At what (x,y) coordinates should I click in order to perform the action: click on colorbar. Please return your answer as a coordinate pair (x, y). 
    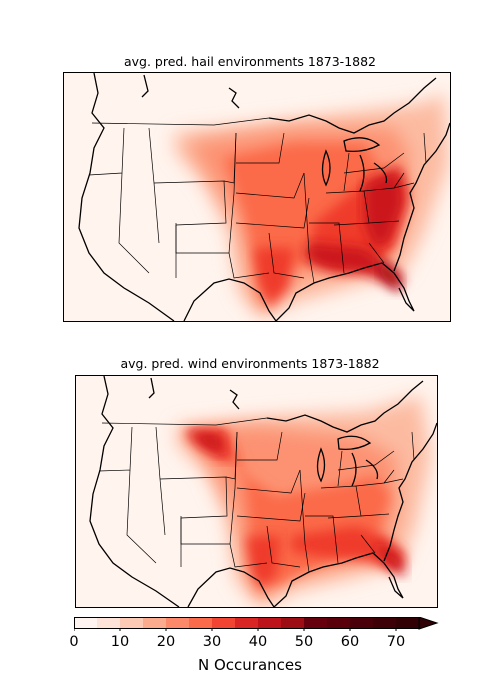
    Looking at the image, I should click on (256, 624).